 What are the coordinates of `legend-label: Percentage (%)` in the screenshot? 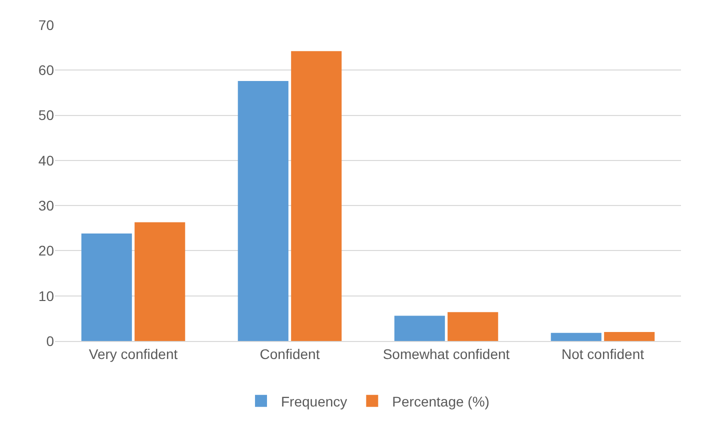 It's located at (441, 401).